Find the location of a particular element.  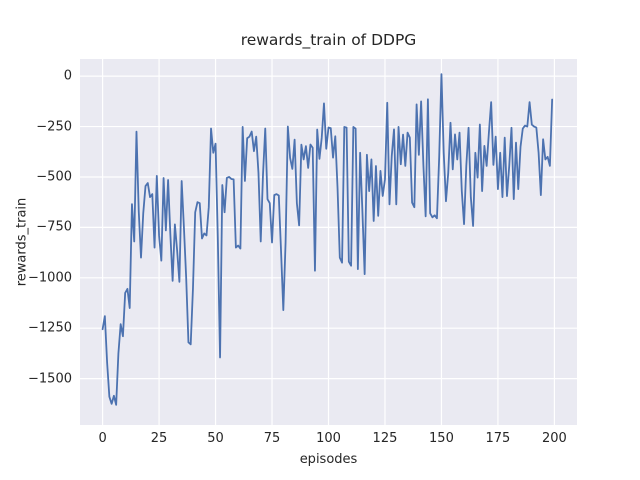

y-tick-label: −250 is located at coordinates (54, 127).